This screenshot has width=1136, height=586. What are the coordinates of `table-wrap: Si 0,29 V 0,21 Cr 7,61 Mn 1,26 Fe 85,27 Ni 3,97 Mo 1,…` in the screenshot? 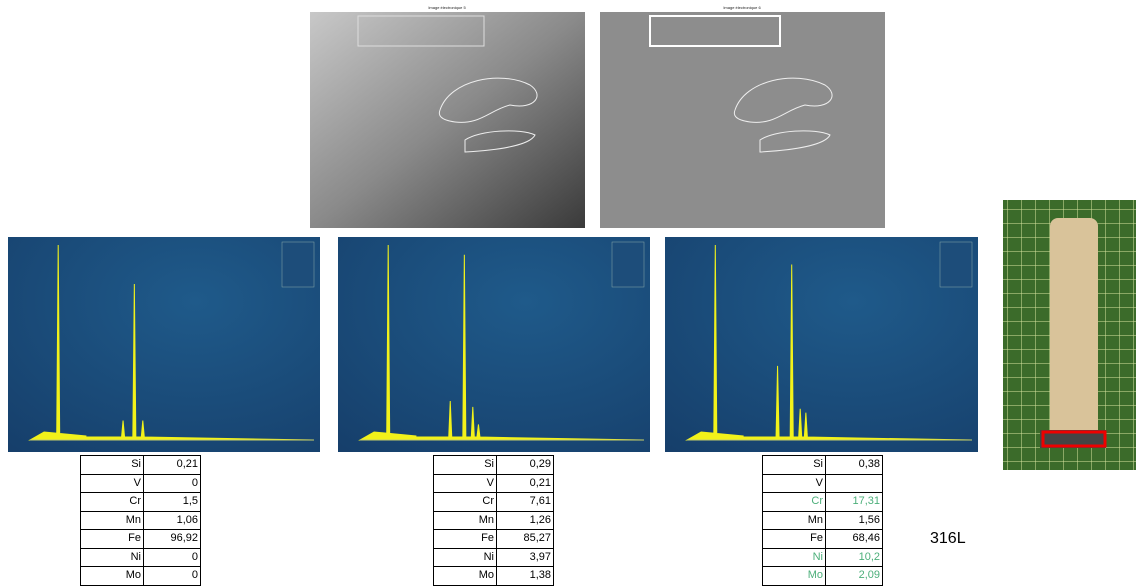 It's located at (493, 520).